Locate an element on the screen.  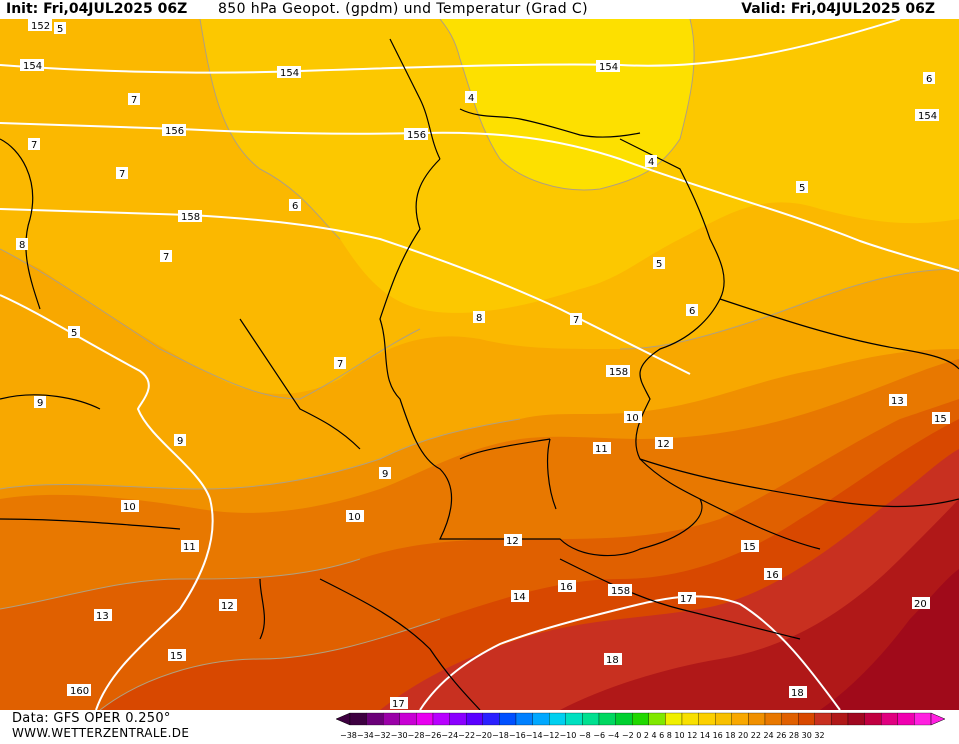
svg-text: 15 is located at coordinates (749, 547).